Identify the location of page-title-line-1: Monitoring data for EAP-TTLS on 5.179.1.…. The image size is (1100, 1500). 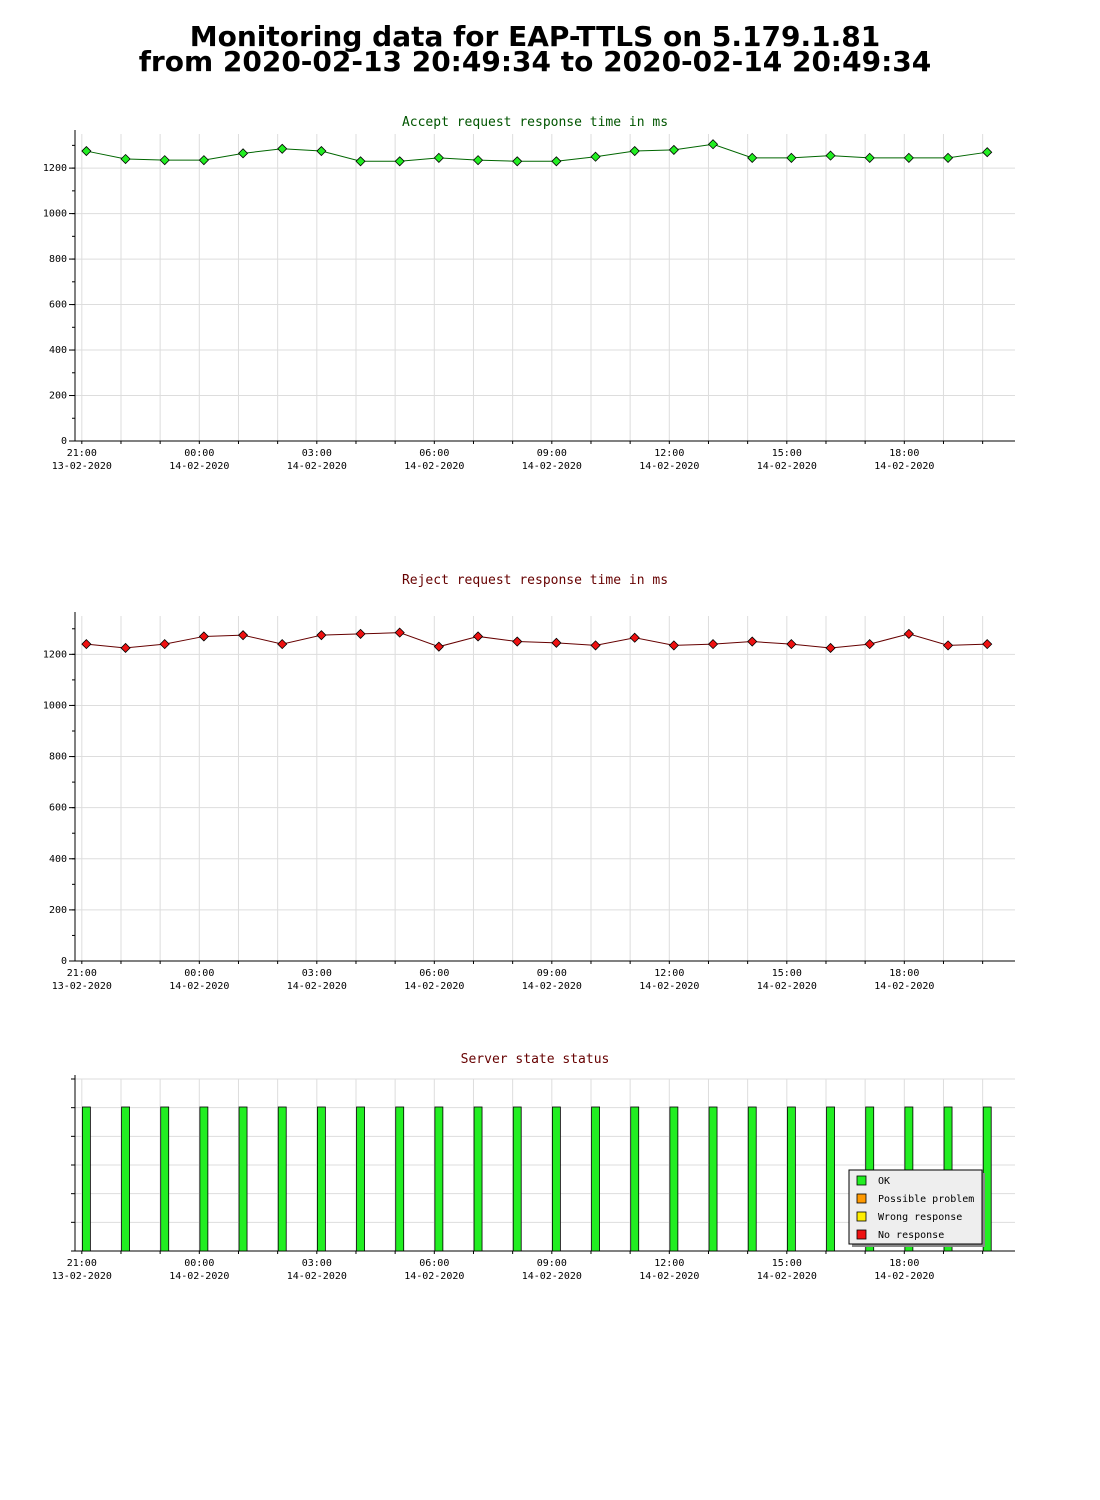
(535, 36).